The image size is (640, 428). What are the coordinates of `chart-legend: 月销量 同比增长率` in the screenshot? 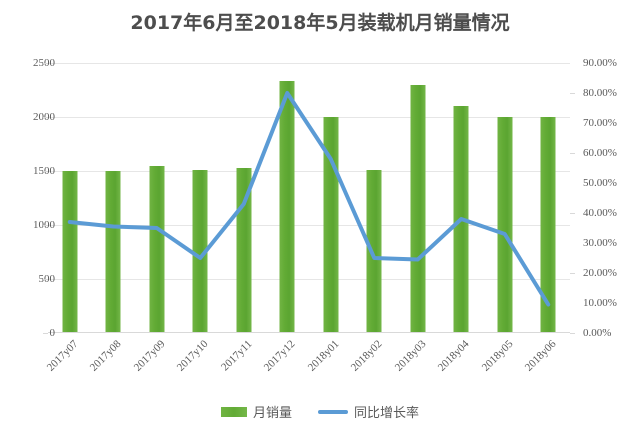 It's located at (320, 411).